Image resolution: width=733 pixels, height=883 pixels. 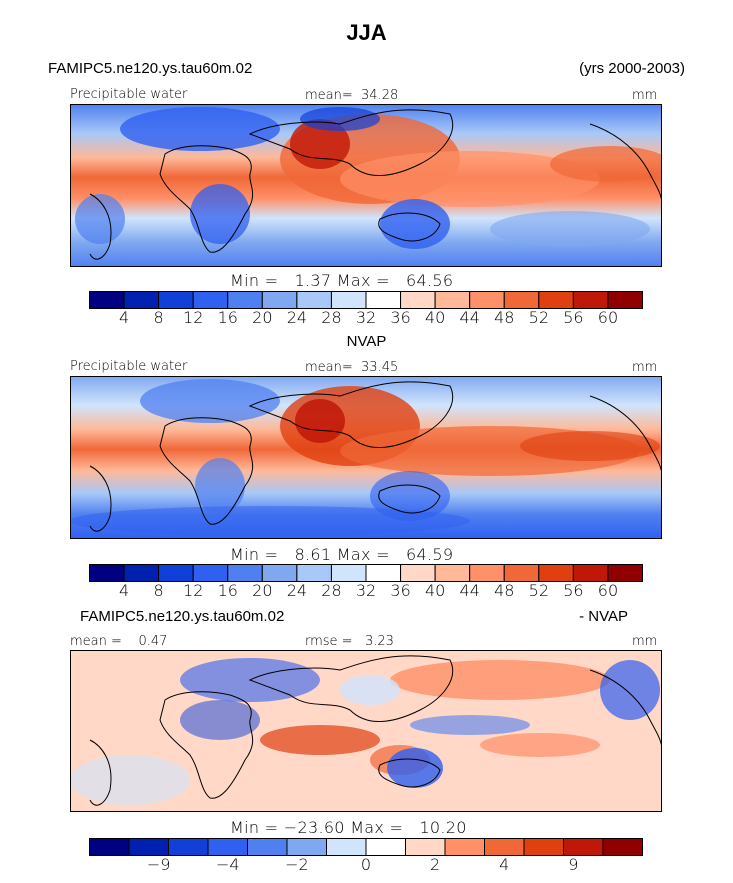 I want to click on min-max-label: Min = −23.60 Max = 10.20, so click(x=348, y=827).